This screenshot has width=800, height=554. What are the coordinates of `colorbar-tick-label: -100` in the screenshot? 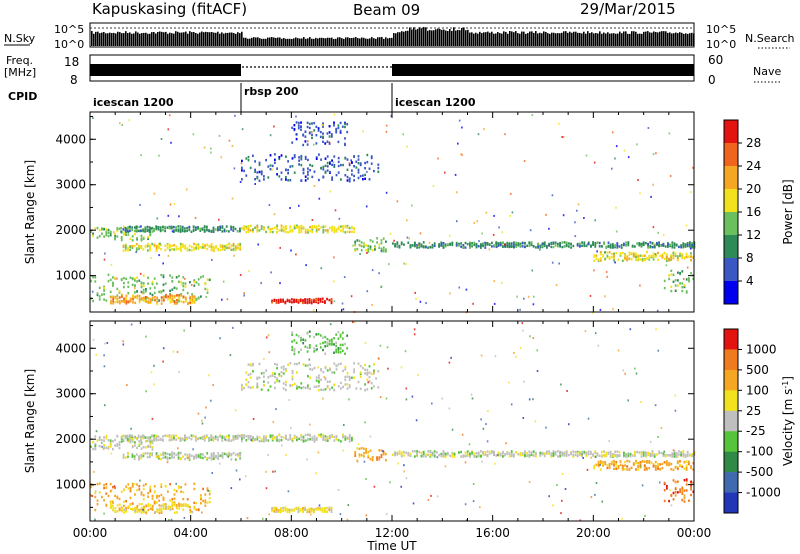 It's located at (759, 452).